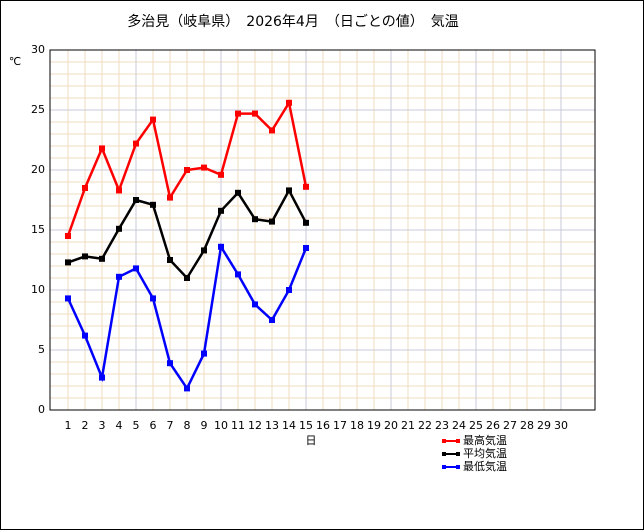 This screenshot has width=644, height=530. I want to click on x-tick-label: 29, so click(544, 425).